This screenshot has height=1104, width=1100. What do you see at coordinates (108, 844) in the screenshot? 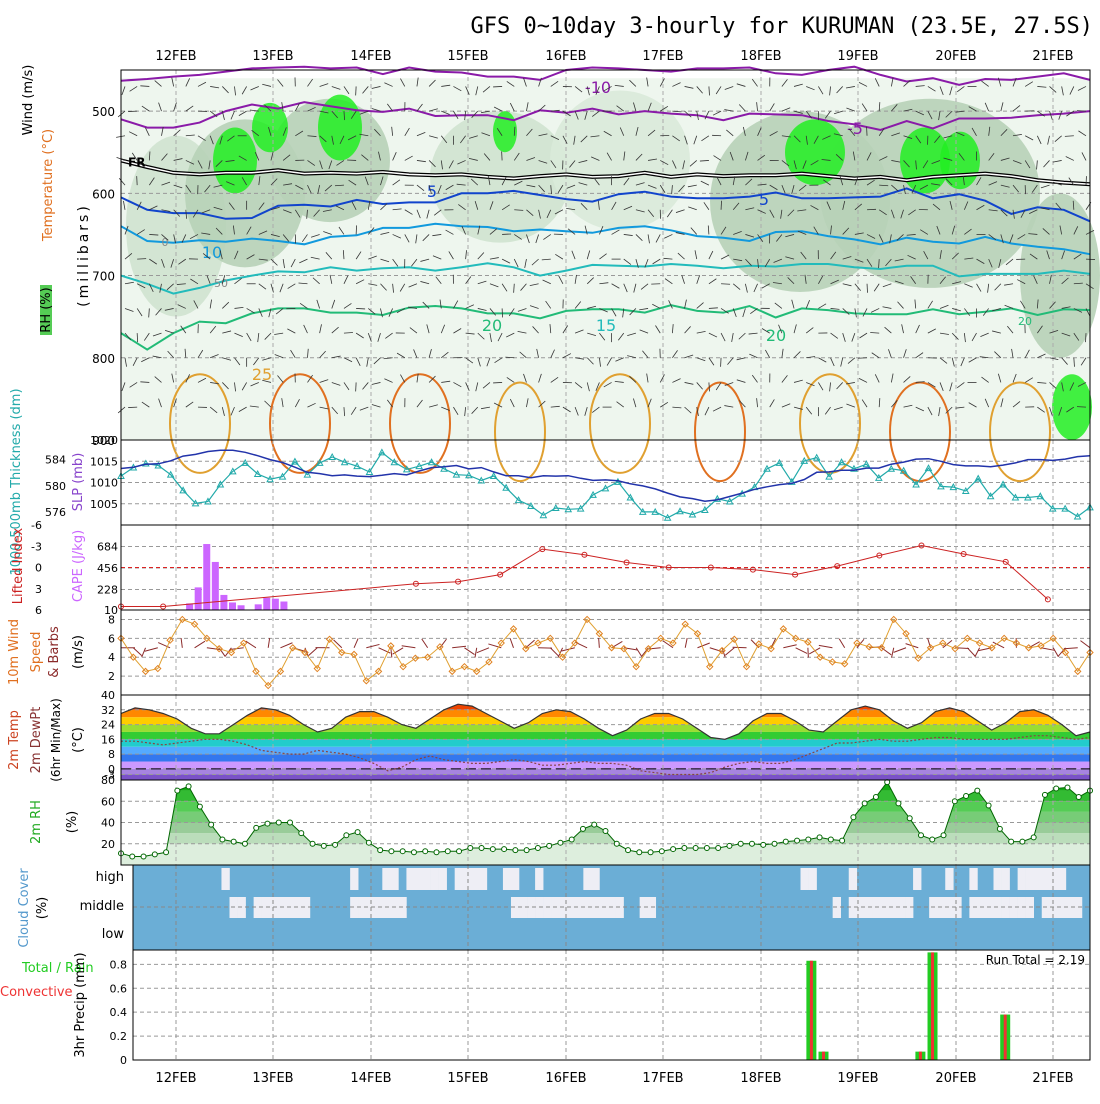
I see `rh-tick: 20` at bounding box center [108, 844].